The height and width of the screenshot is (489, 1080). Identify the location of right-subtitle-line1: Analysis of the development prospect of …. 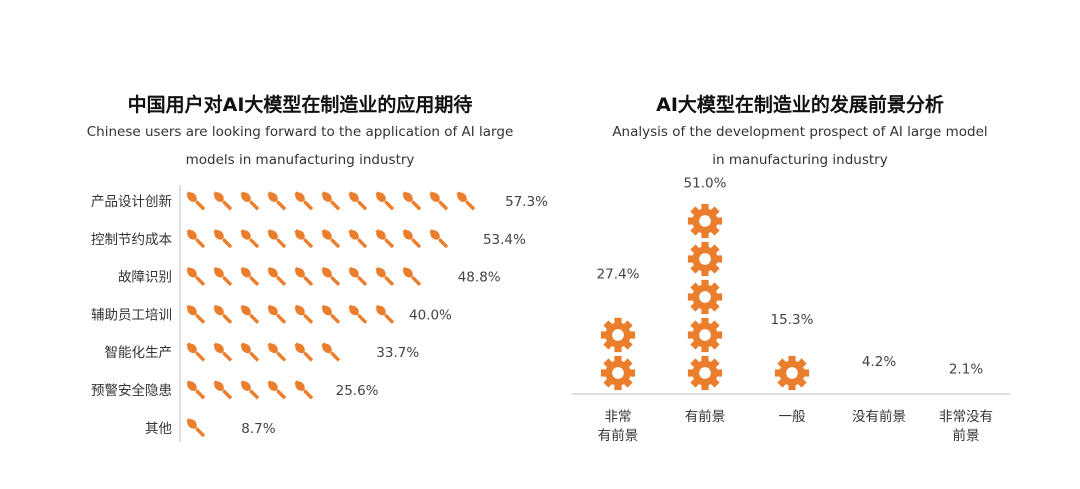
(800, 132).